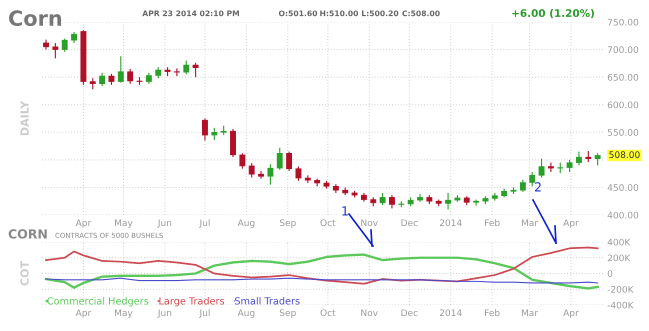 This screenshot has height=331, width=649. I want to click on legend-label: Small Traders, so click(267, 301).